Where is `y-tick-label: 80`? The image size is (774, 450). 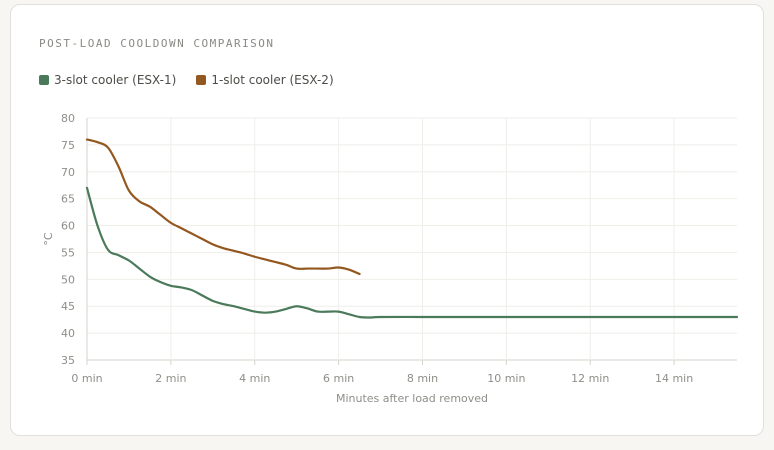
y-tick-label: 80 is located at coordinates (68, 118).